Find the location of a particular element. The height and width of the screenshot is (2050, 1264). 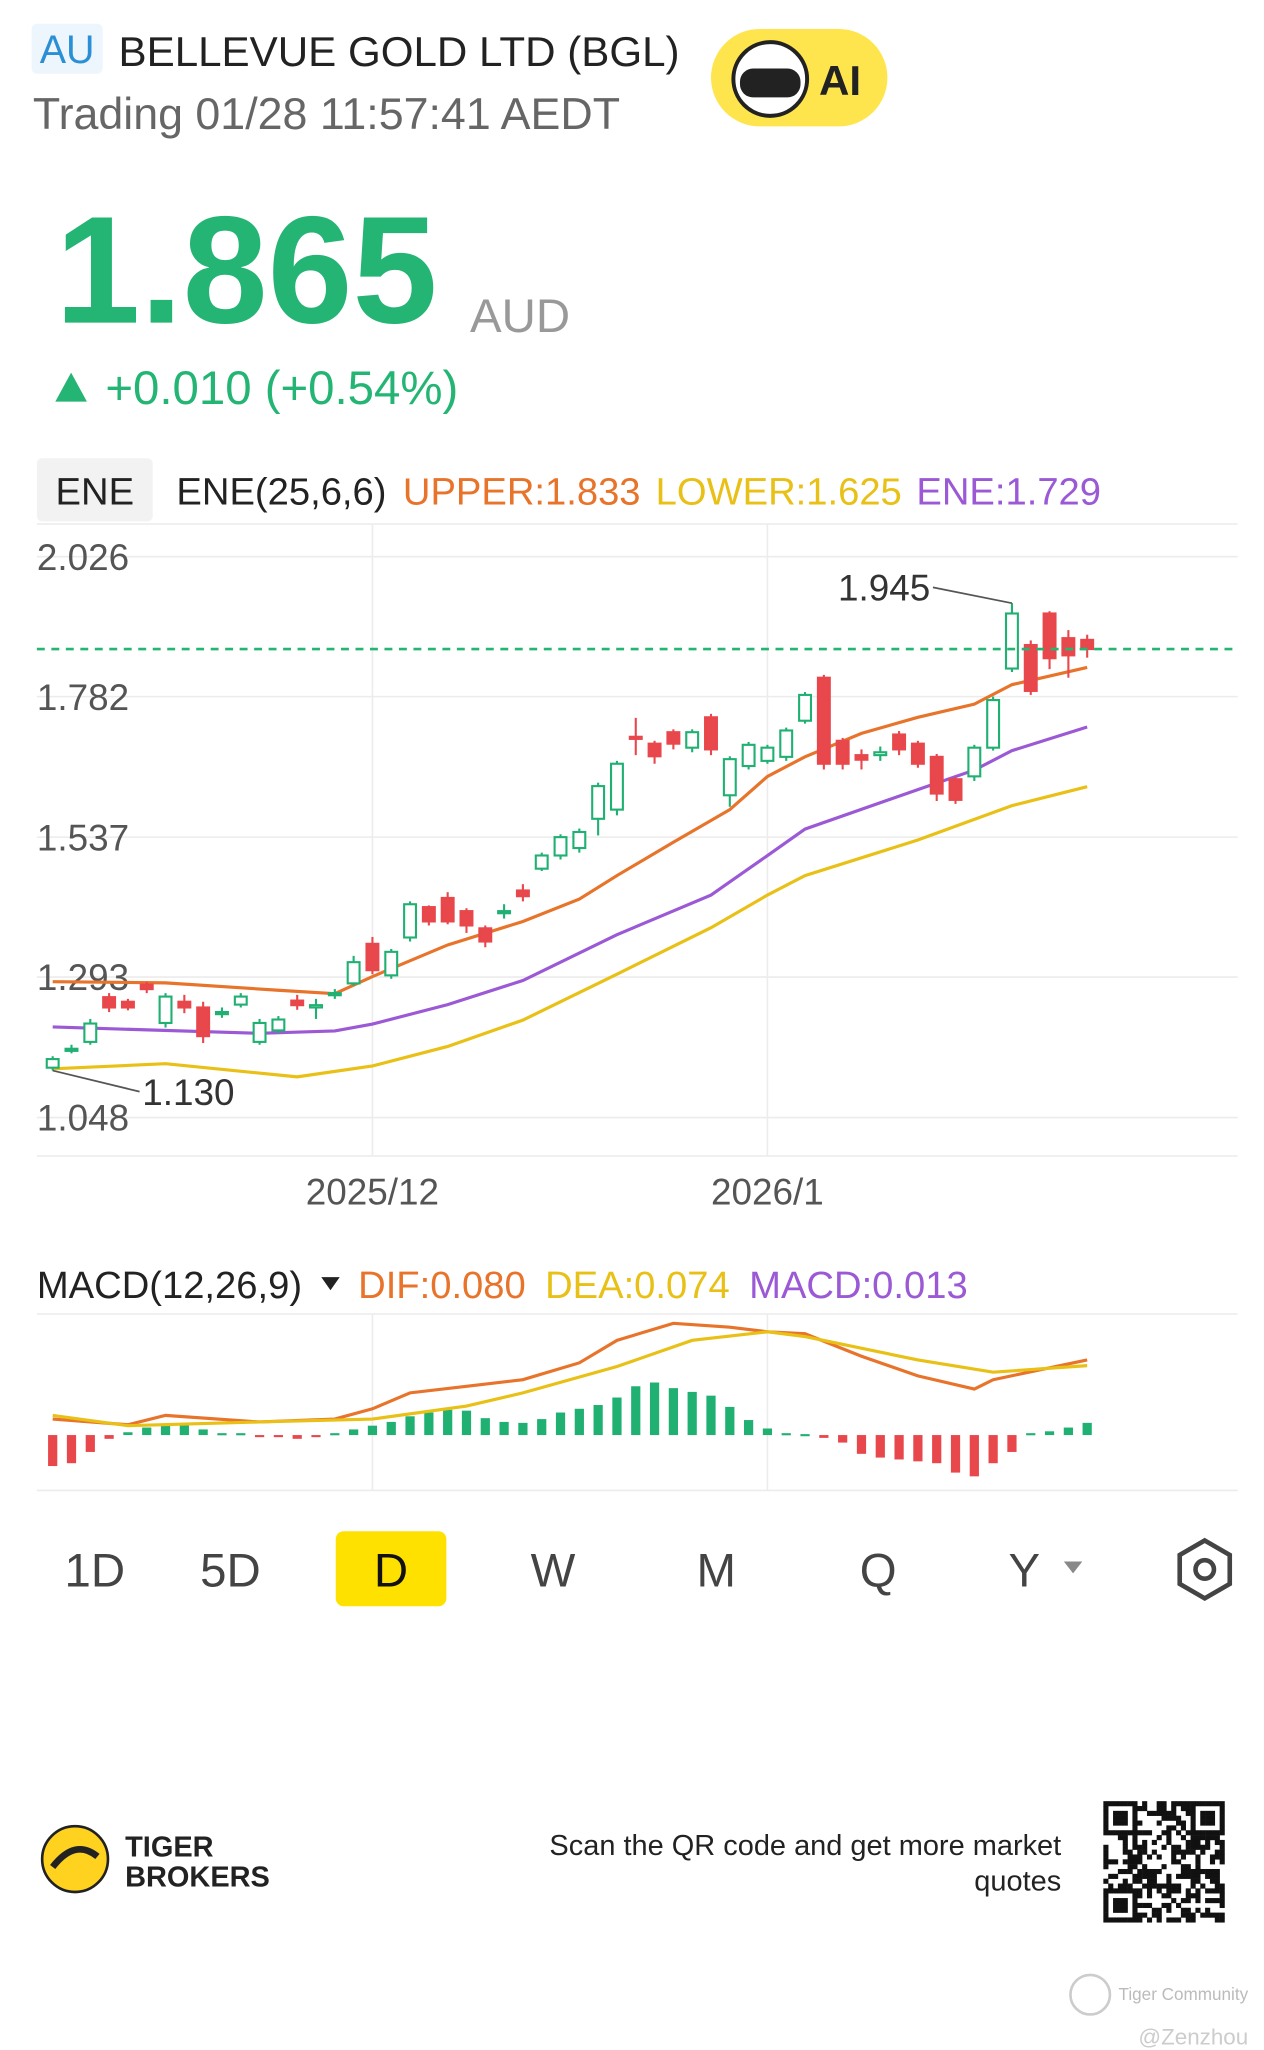

legend-dea: DEA:0.074 is located at coordinates (637, 1285).